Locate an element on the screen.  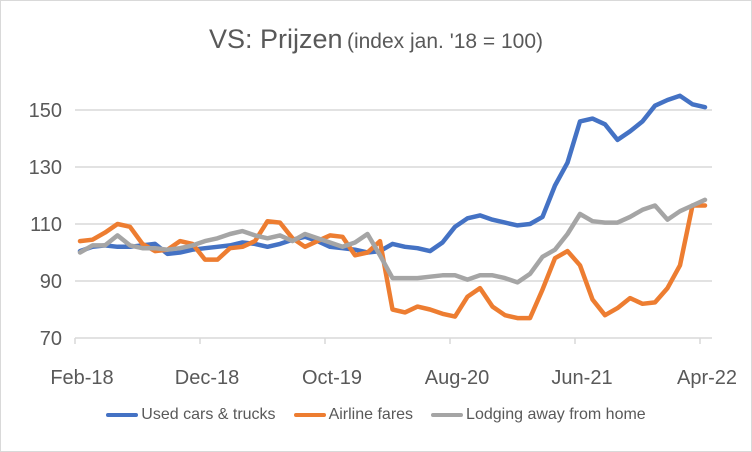
y-tick-label: 150 is located at coordinates (45, 111).